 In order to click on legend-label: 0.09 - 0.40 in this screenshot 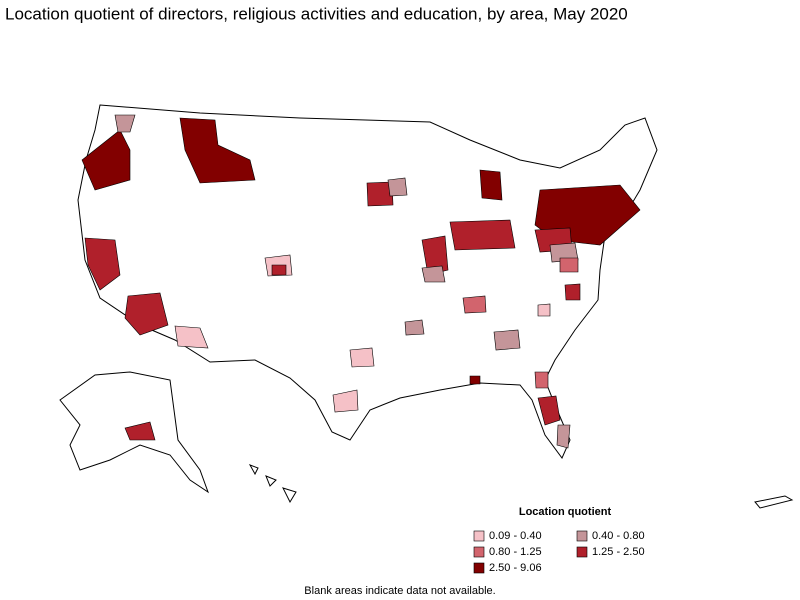, I will do `click(515, 536)`.